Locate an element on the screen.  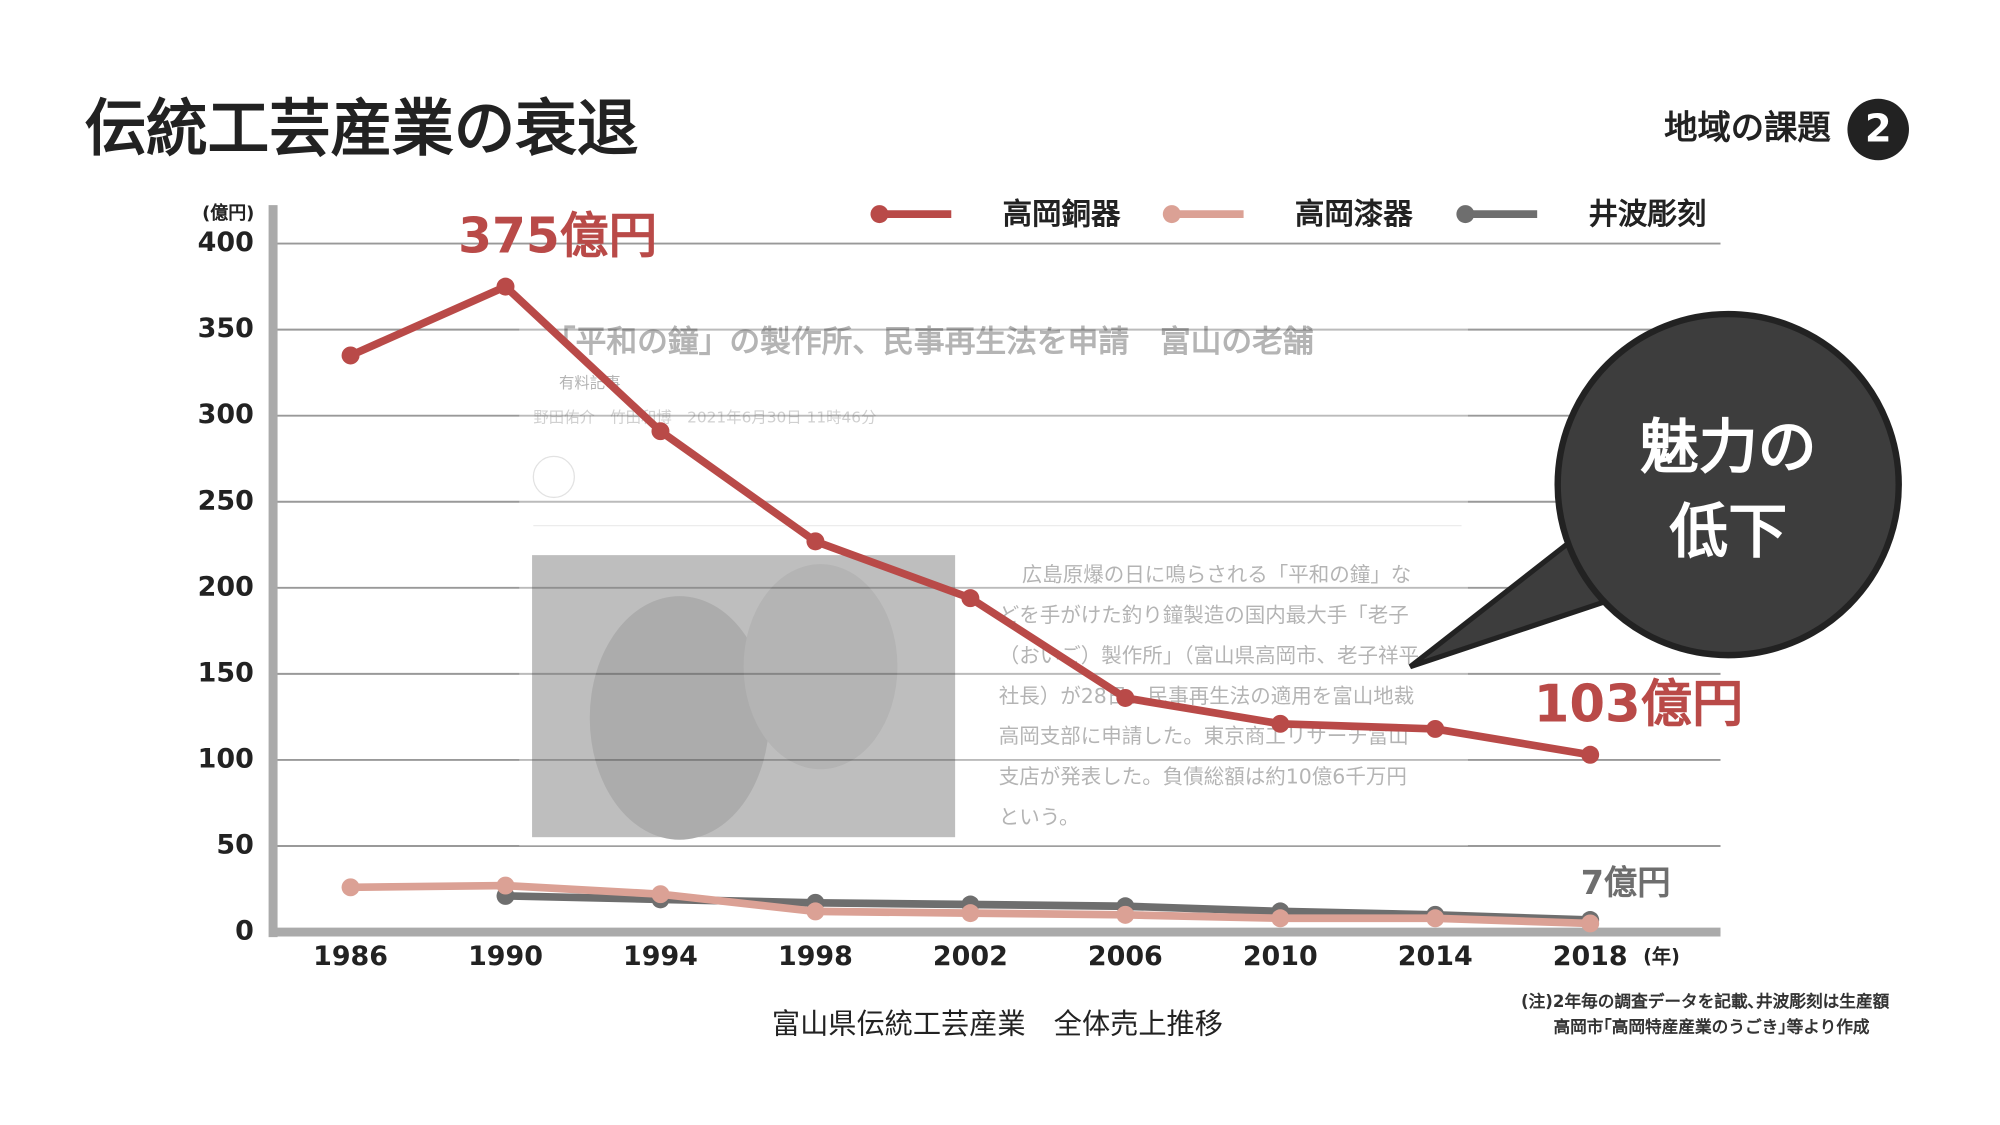
article-line: という。 is located at coordinates (1039, 817).